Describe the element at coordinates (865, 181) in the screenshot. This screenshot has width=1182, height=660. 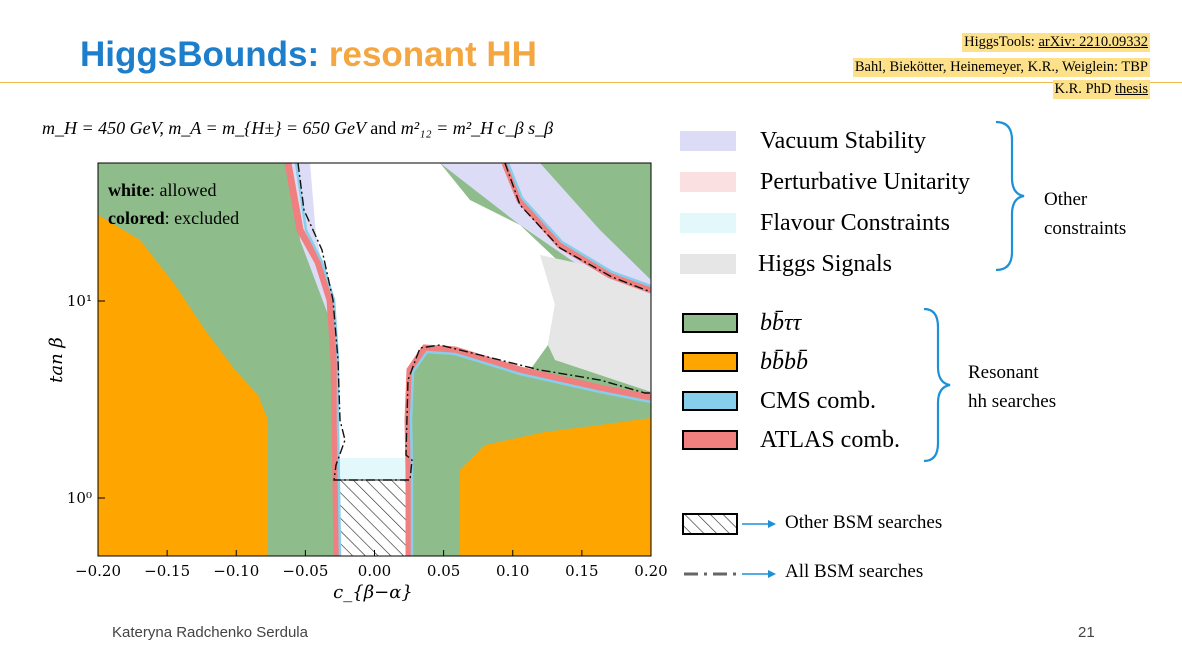
I see `legend-label: Perturbative Unitarity` at that location.